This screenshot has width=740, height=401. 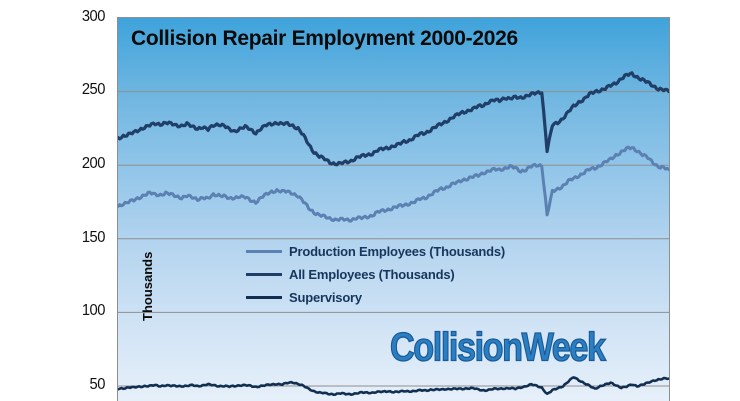 I want to click on y-axis-label: Thousands, so click(x=147, y=286).